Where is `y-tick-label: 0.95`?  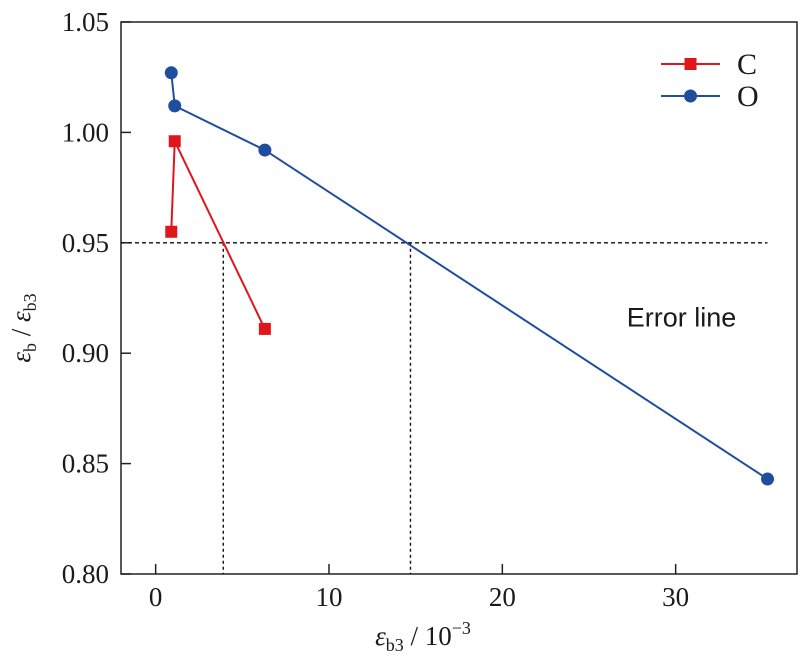 y-tick-label: 0.95 is located at coordinates (85, 243).